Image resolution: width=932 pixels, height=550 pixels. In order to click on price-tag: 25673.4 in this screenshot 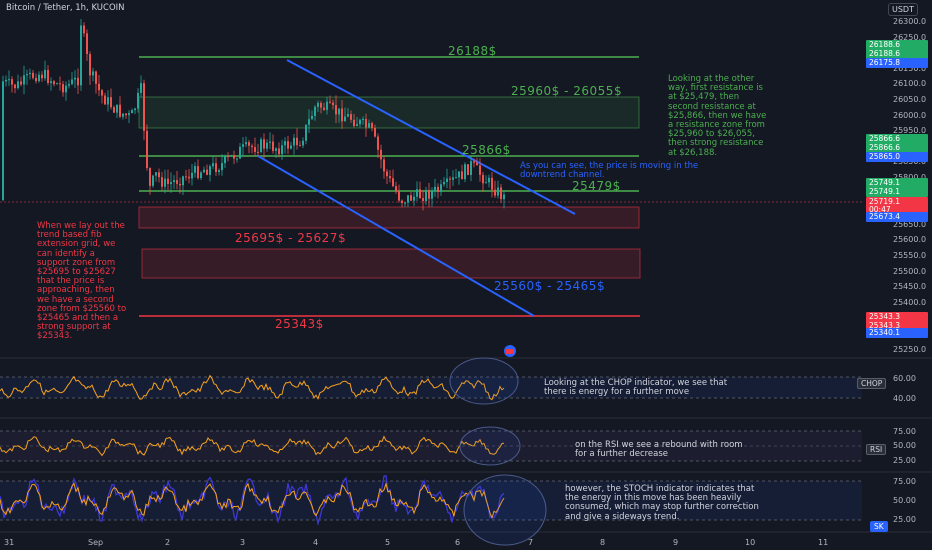, I will do `click(897, 217)`.